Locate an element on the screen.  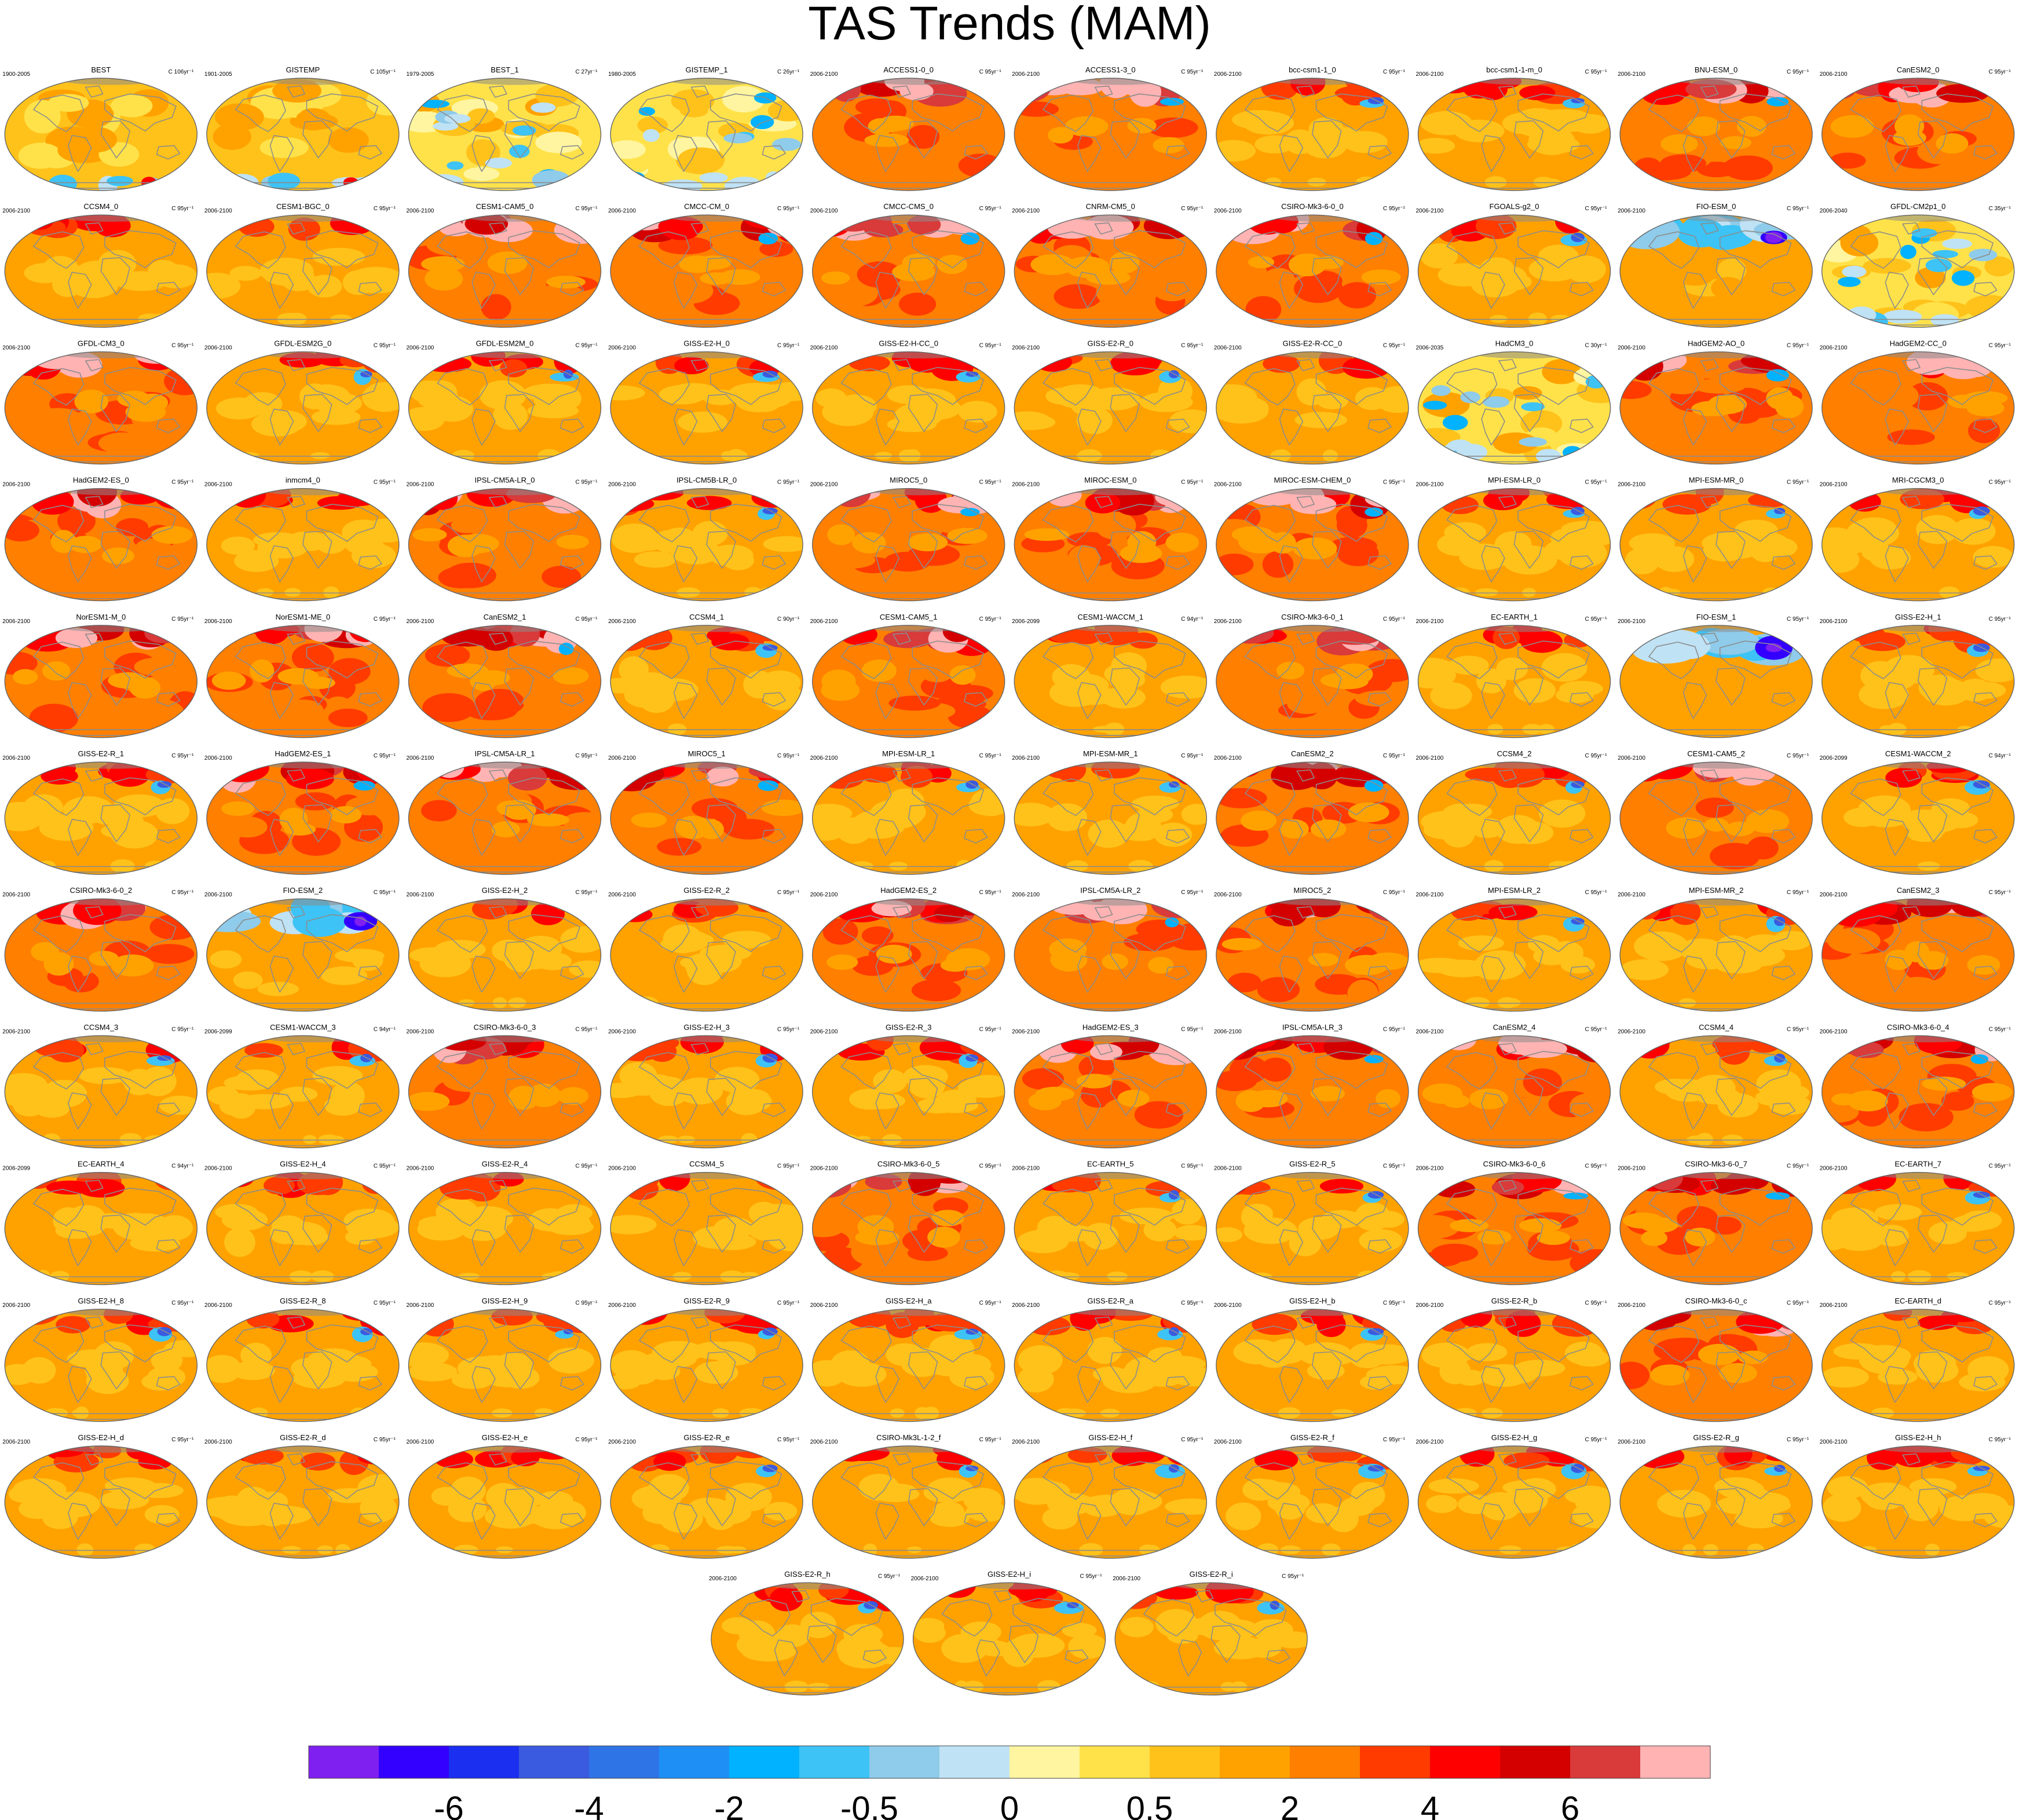
panel-period: 1901-2005 is located at coordinates (218, 75).